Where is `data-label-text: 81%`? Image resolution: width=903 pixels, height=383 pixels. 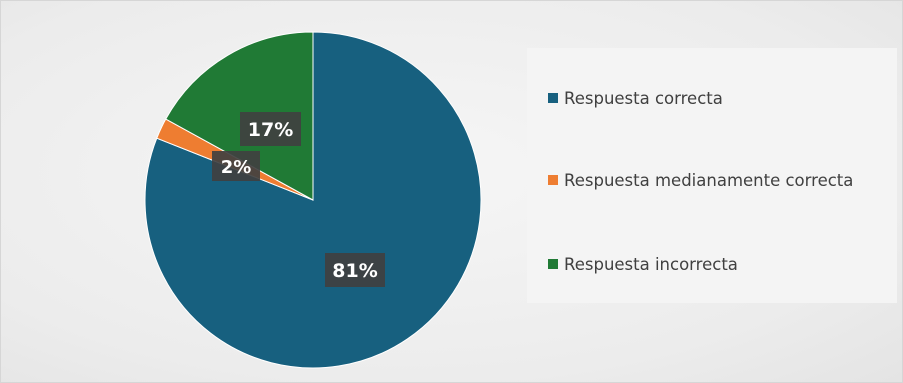 data-label-text: 81% is located at coordinates (354, 271).